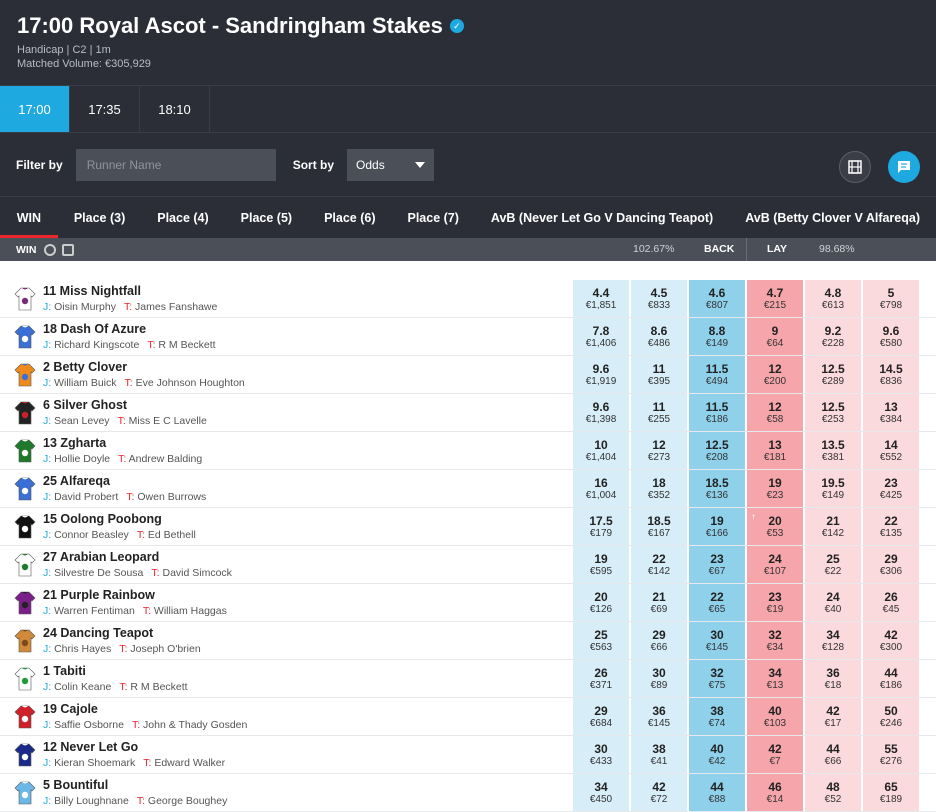 This screenshot has width=936, height=812. What do you see at coordinates (775, 716) in the screenshot?
I see `lay-price-best: 40 €103` at bounding box center [775, 716].